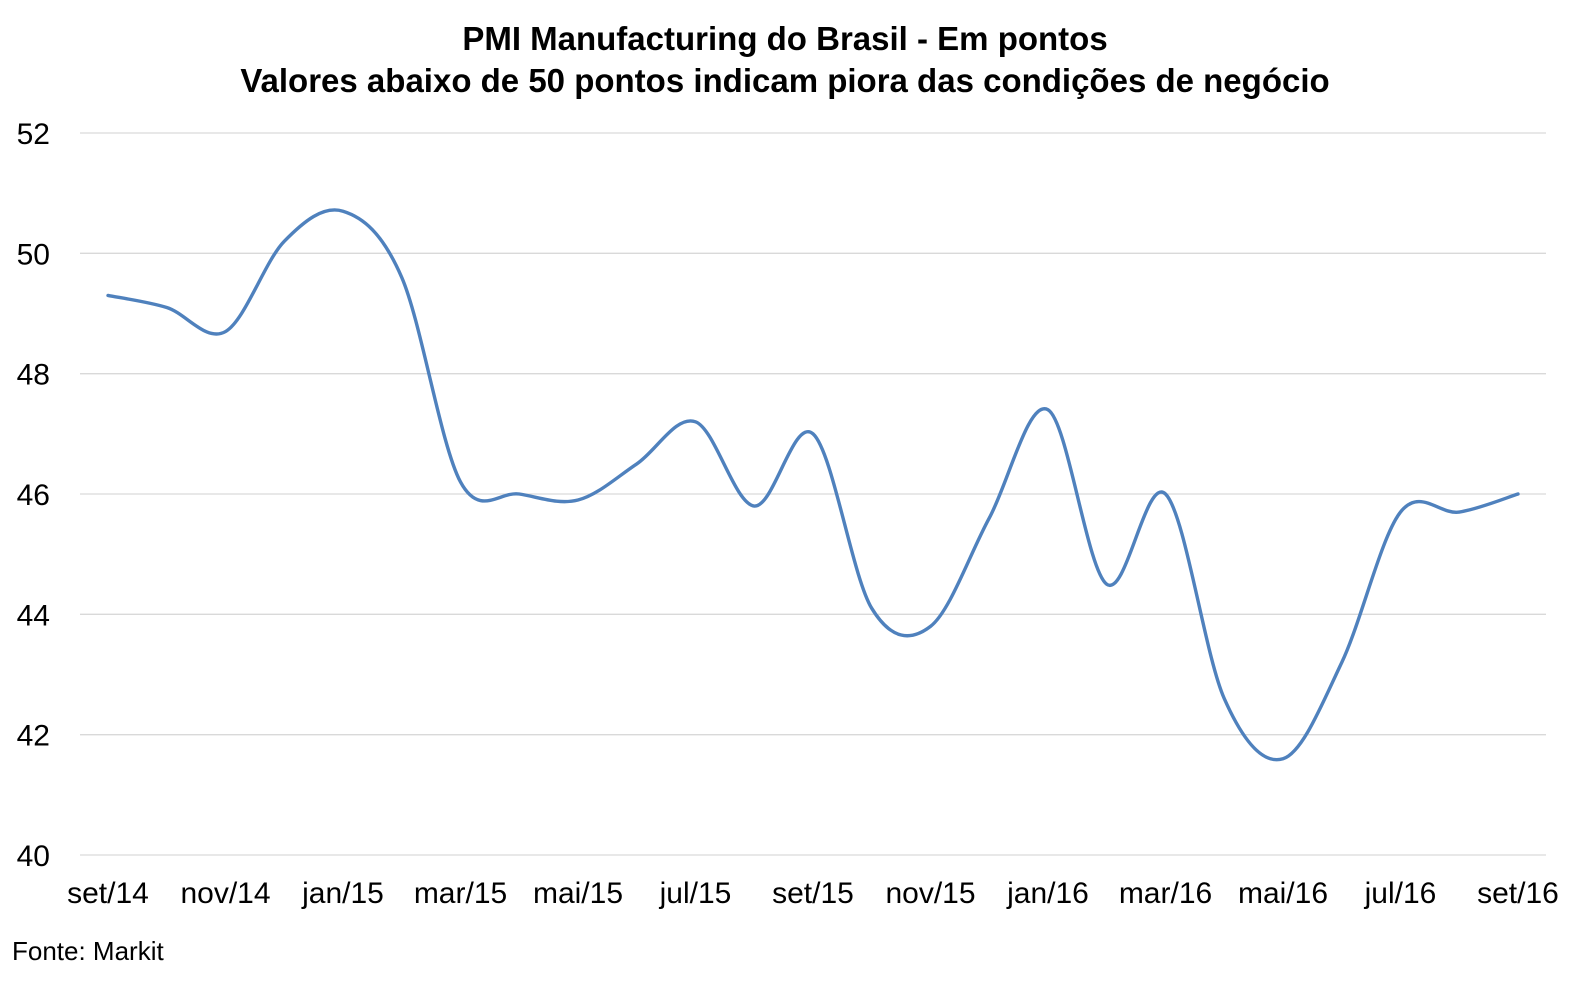  What do you see at coordinates (33, 615) in the screenshot?
I see `y-tick-label: 44` at bounding box center [33, 615].